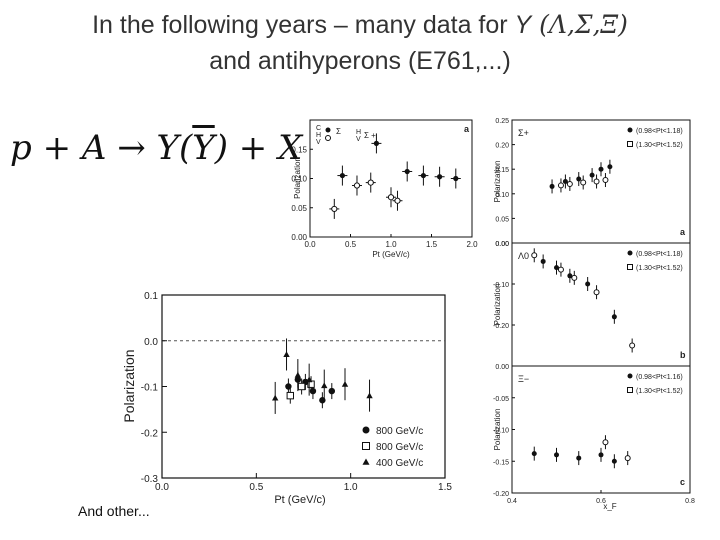 The height and width of the screenshot is (540, 720). I want to click on plot-a-legend-entry: Σ +, so click(370, 135).